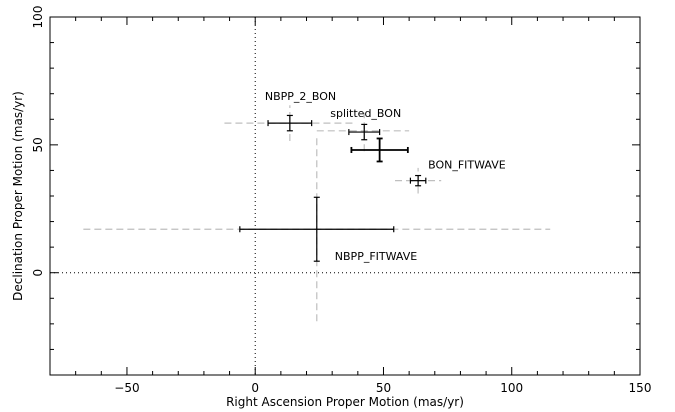 This screenshot has width=675, height=412. Describe the element at coordinates (333, 188) in the screenshot. I see `error-bars` at that location.